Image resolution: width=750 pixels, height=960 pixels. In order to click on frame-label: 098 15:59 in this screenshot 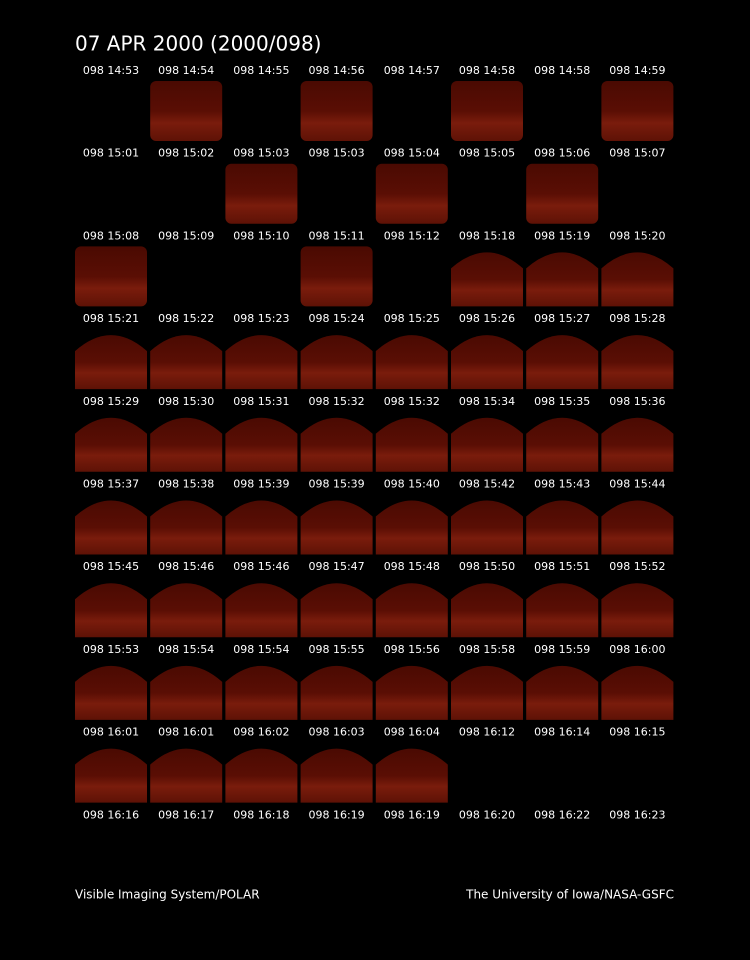, I will do `click(562, 649)`.